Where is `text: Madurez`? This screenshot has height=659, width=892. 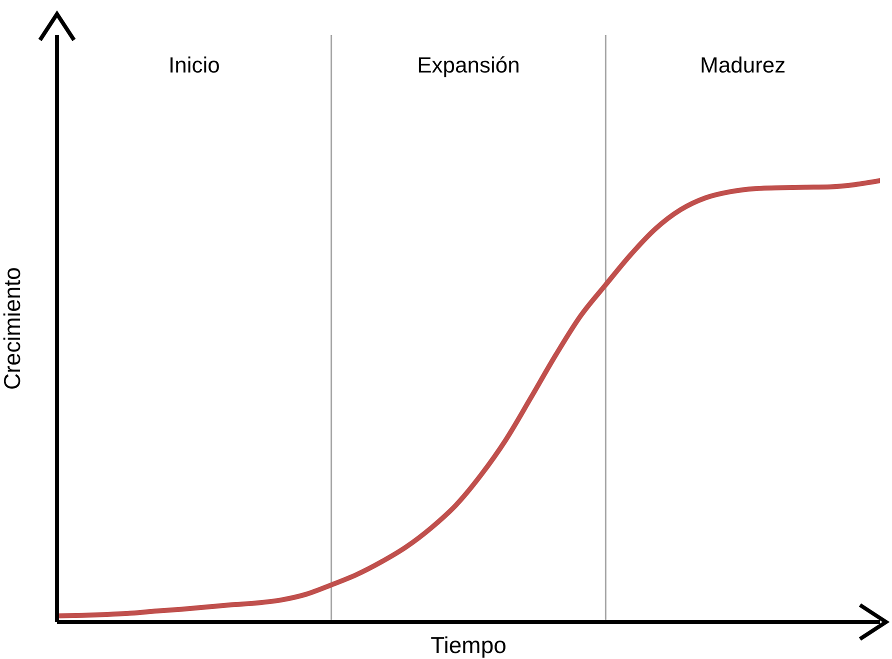
text: Madurez is located at coordinates (743, 65).